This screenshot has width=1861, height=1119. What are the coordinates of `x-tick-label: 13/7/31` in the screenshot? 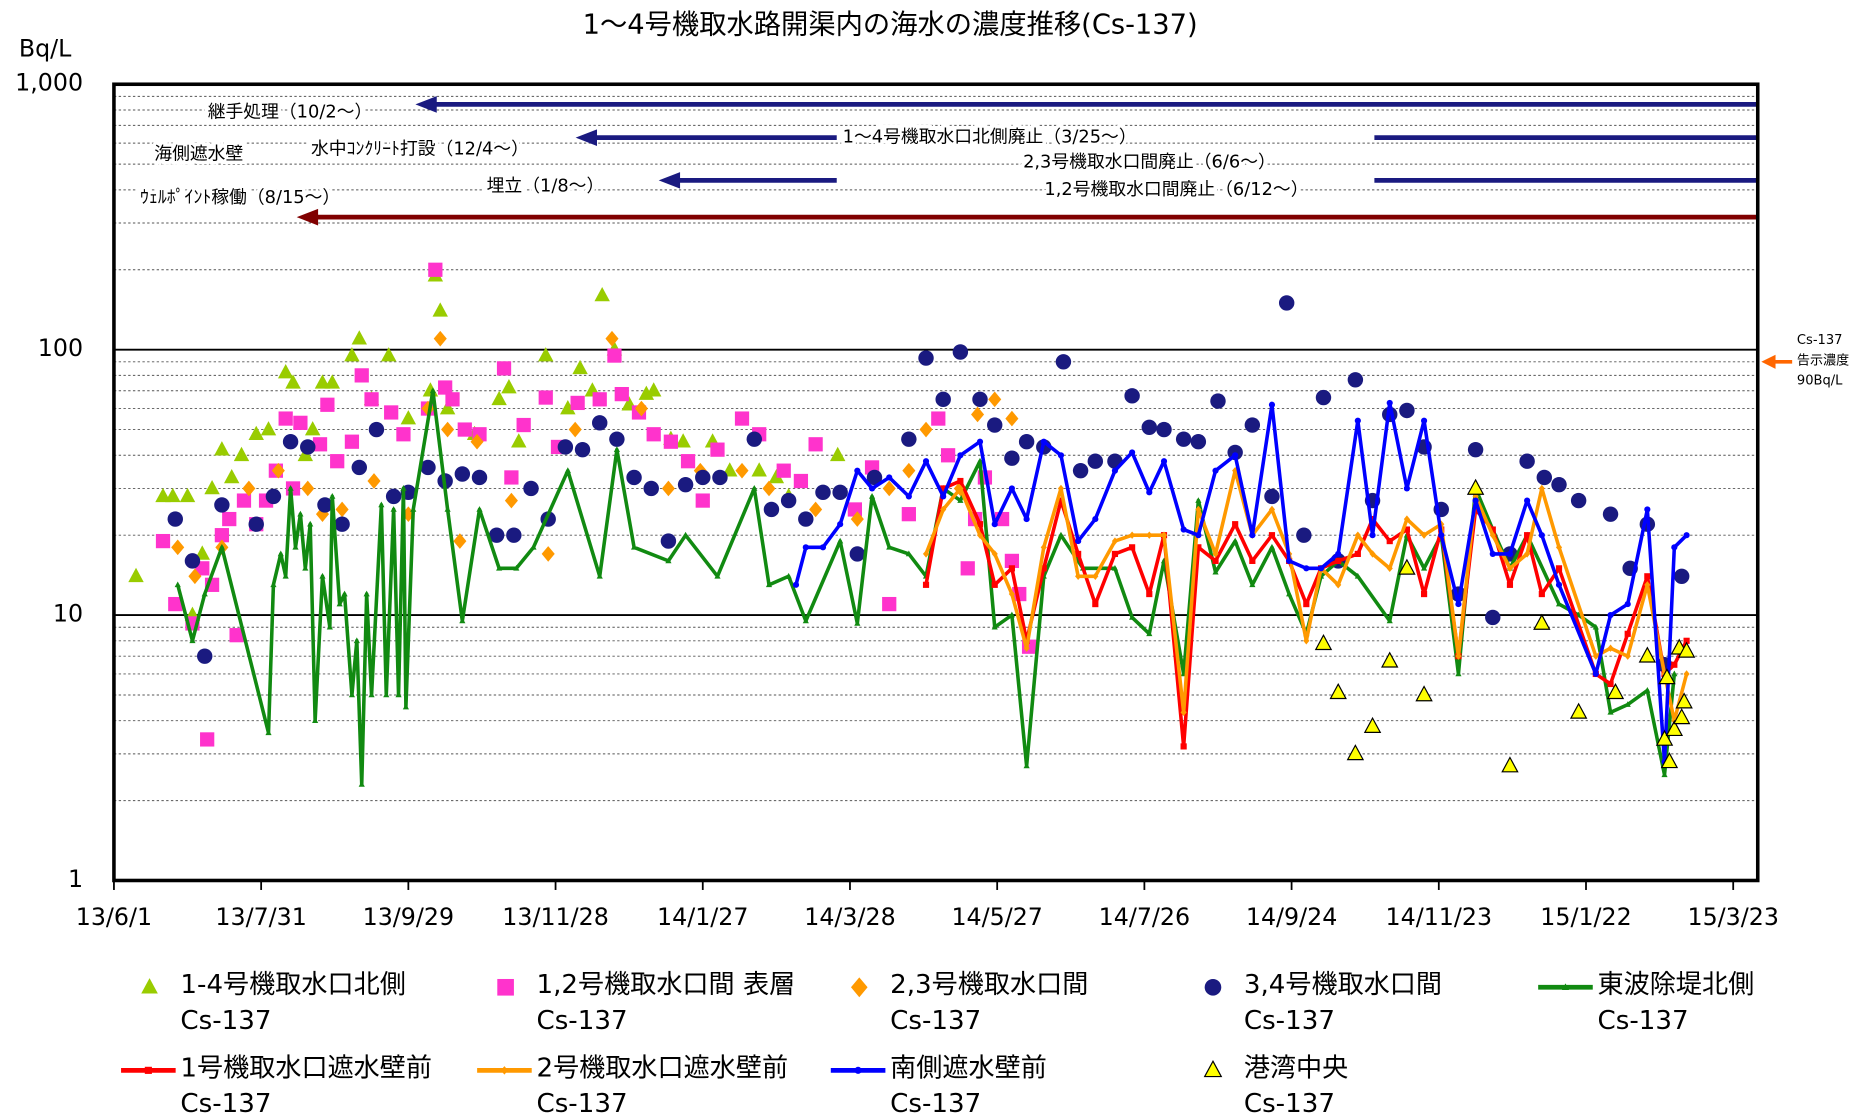 It's located at (260, 917).